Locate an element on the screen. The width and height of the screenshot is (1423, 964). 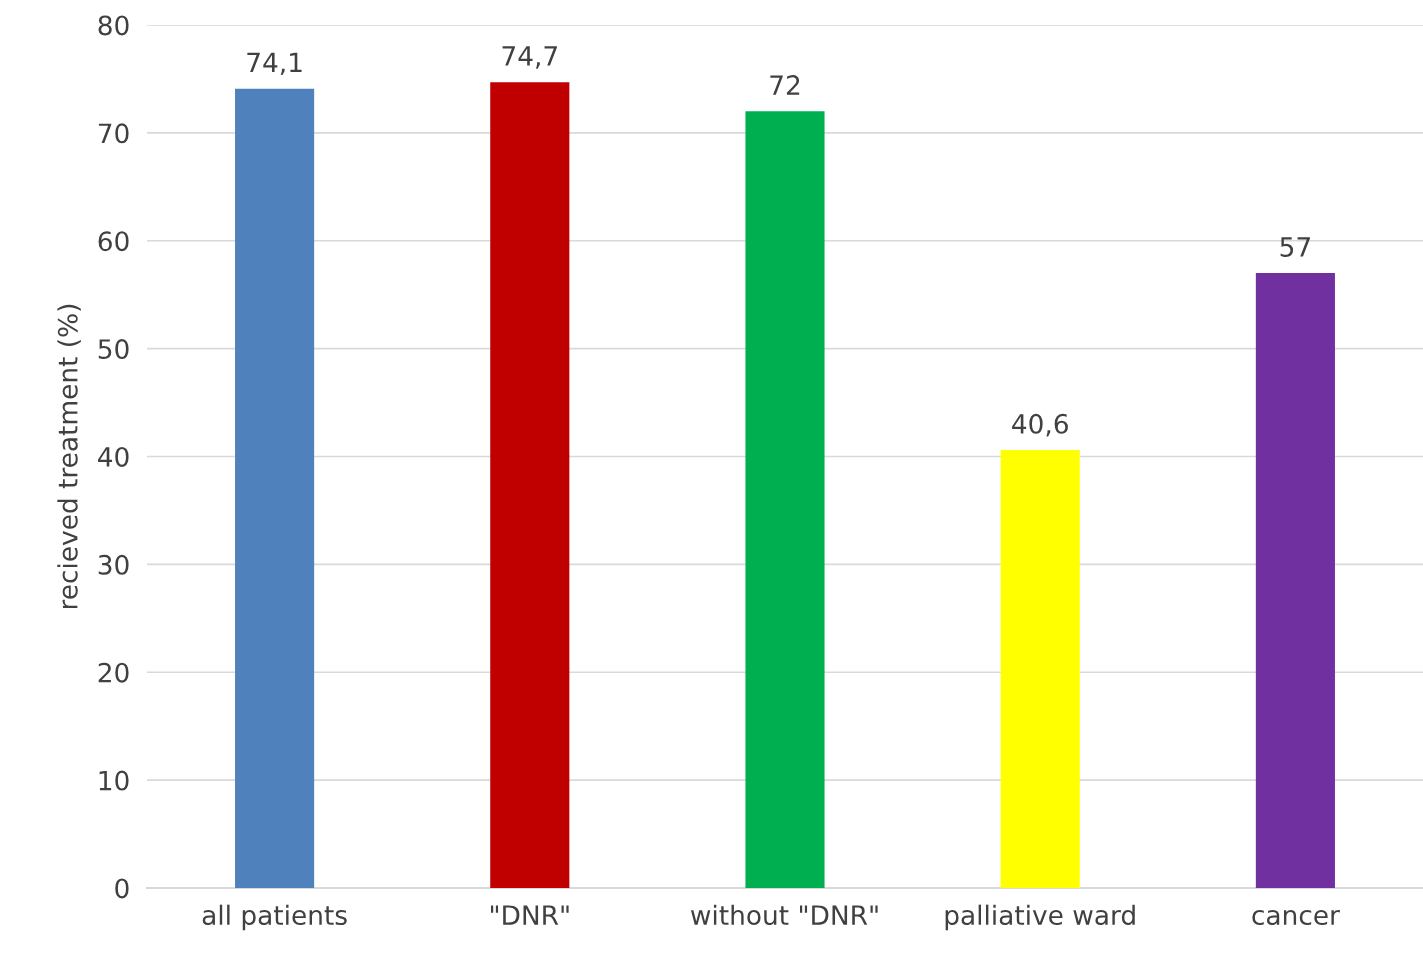
y-tick-label: 80 is located at coordinates (113, 25).